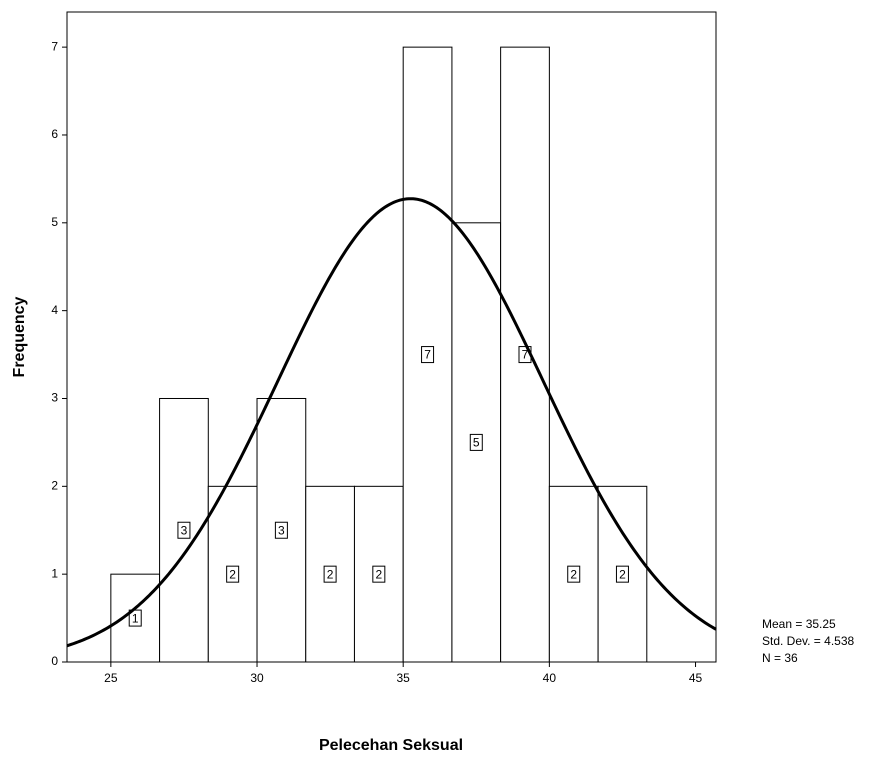 Image resolution: width=895 pixels, height=765 pixels. I want to click on y-tick-label: 5, so click(54, 222).